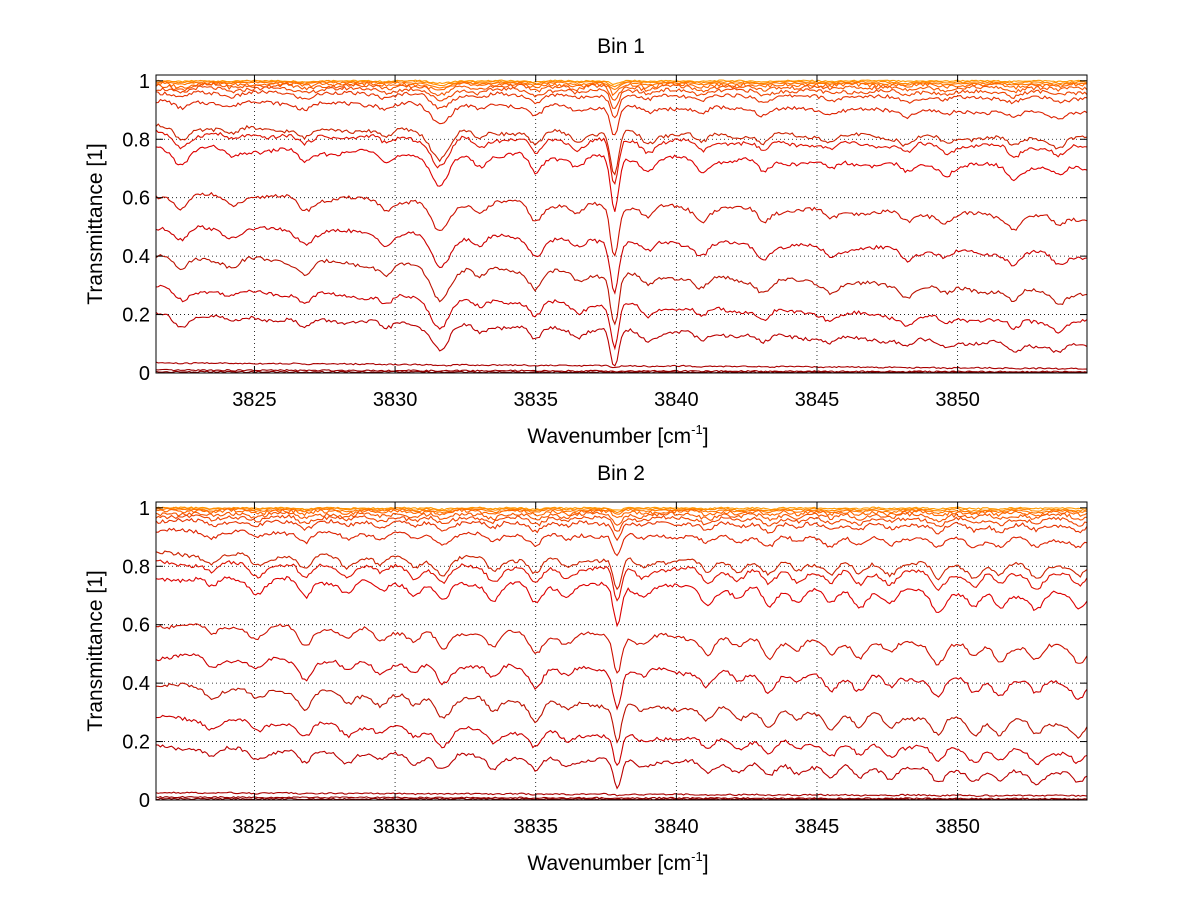 The width and height of the screenshot is (1200, 901). I want to click on series-line-l1, so click(621, 508).